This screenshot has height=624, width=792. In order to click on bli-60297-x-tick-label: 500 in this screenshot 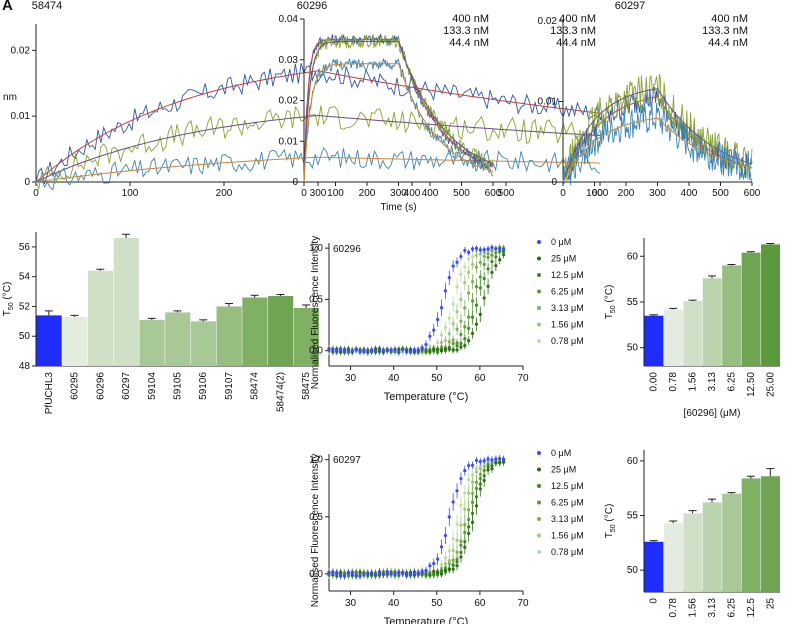, I will do `click(720, 193)`.